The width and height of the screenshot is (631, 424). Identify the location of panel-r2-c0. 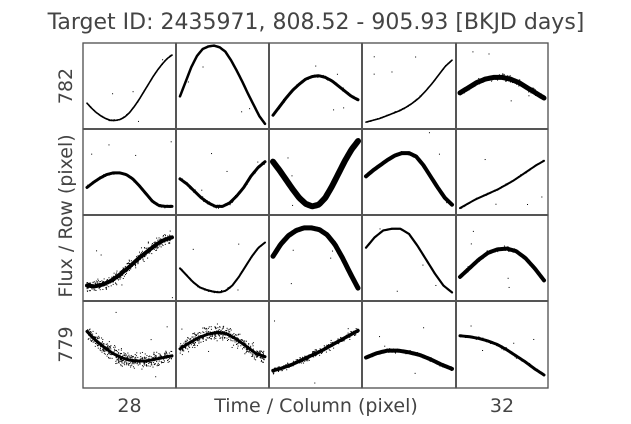
(129, 258).